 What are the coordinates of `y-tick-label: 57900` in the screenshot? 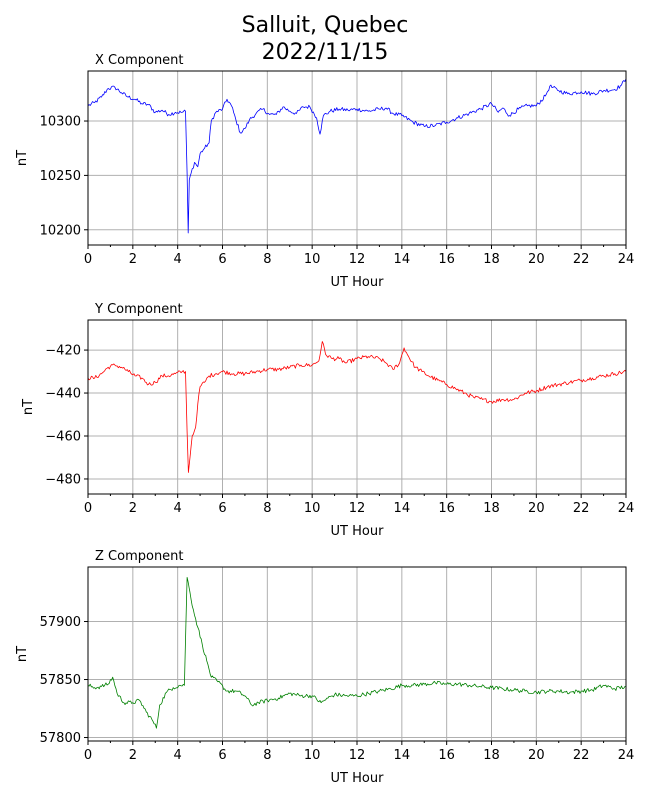 It's located at (60, 622).